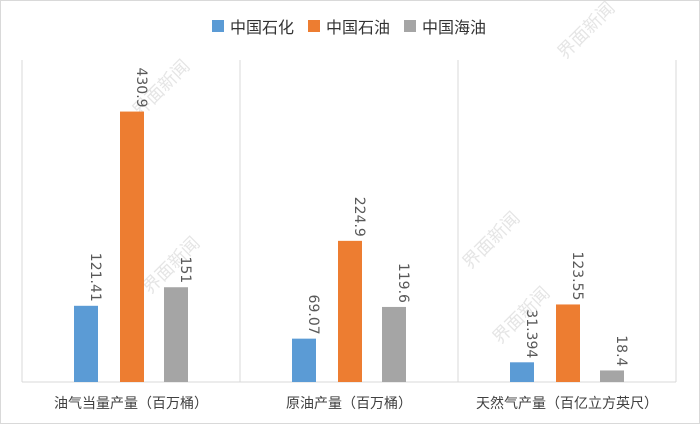 Image resolution: width=700 pixels, height=424 pixels. What do you see at coordinates (531, 333) in the screenshot?
I see `data-label-2-0: 31.394` at bounding box center [531, 333].